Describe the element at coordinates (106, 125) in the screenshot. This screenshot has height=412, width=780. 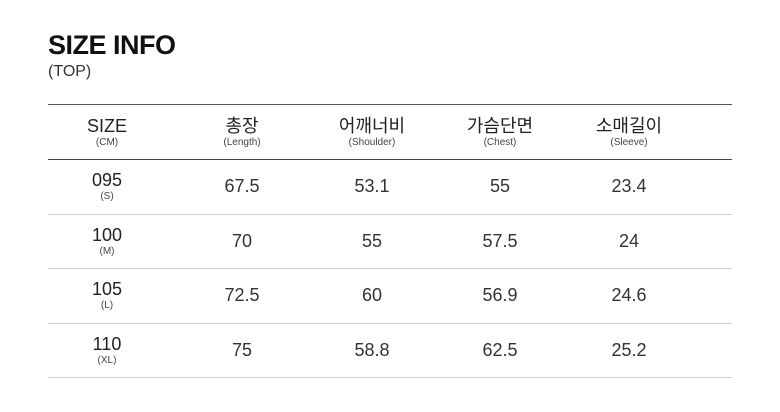
I see `header-label: SIZE` at that location.